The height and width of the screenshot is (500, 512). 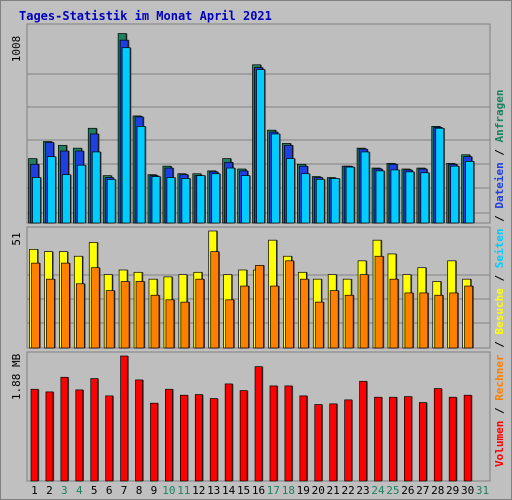 I want to click on chart-title: Tages-Statistik im Monat April 2021, so click(x=145, y=16).